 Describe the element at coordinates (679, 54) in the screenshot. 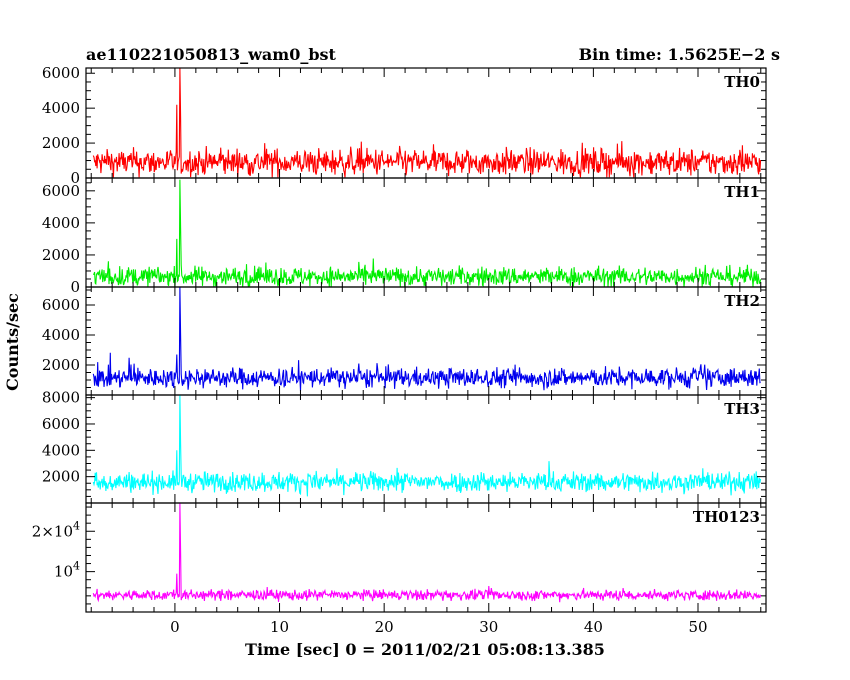

I see `bin-time-label: Bin time: 1.5625E−2 s` at that location.